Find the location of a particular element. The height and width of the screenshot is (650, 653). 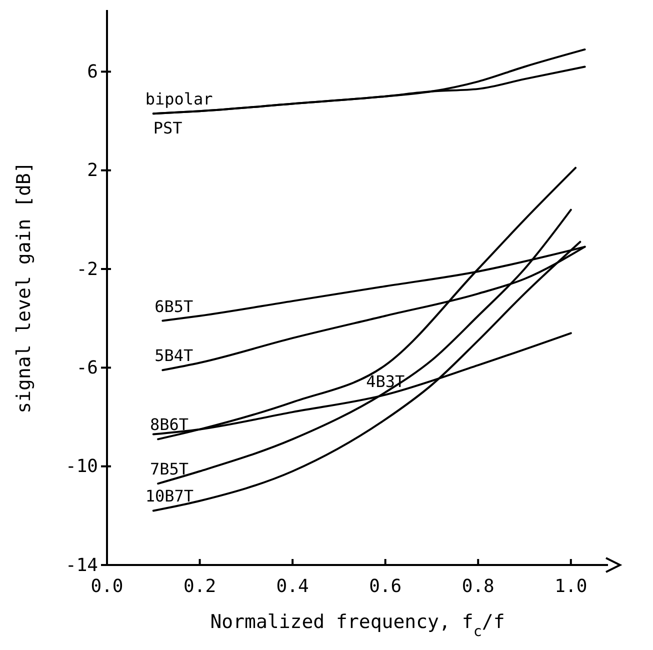

y-tick-label: 6 is located at coordinates (92, 71).